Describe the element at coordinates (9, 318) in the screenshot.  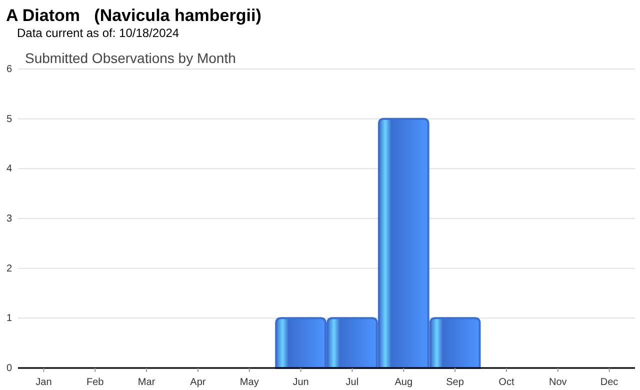
I see `y-tick-label: 1` at that location.